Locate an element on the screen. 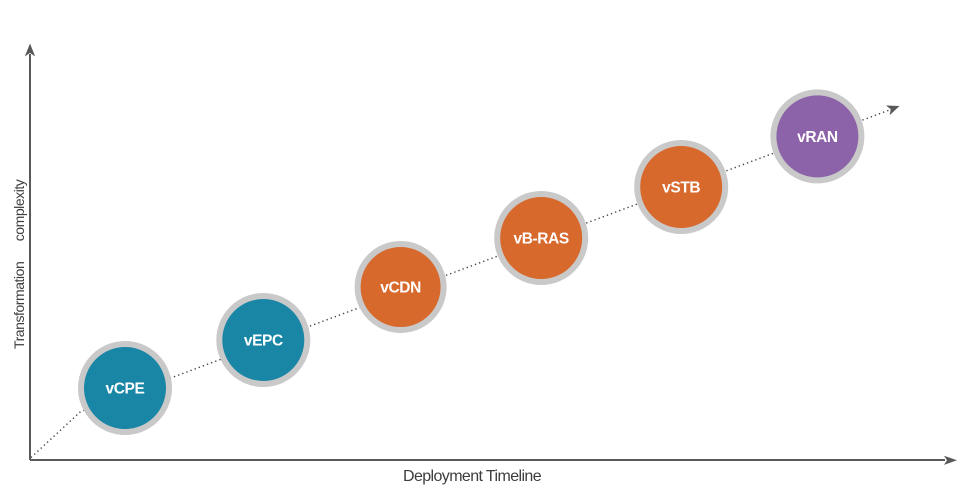  svg-text: vSTB is located at coordinates (681, 188).